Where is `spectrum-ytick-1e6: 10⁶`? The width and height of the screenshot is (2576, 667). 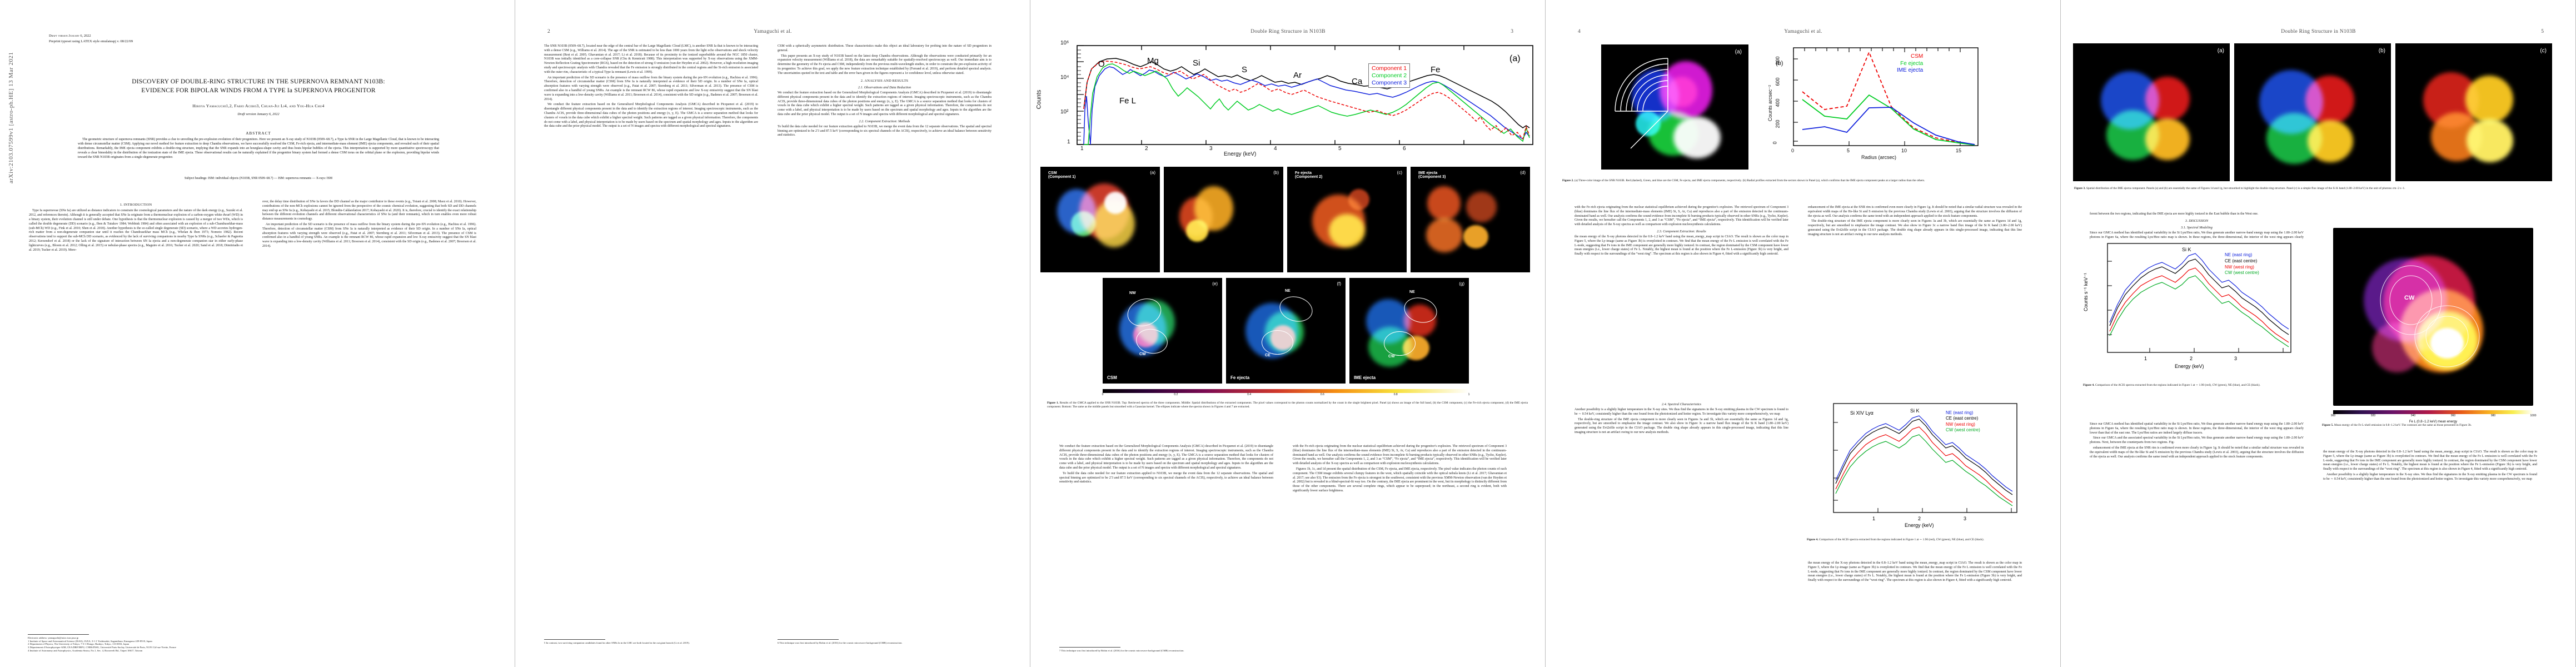 spectrum-ytick-1e6: 10⁶ is located at coordinates (1064, 43).